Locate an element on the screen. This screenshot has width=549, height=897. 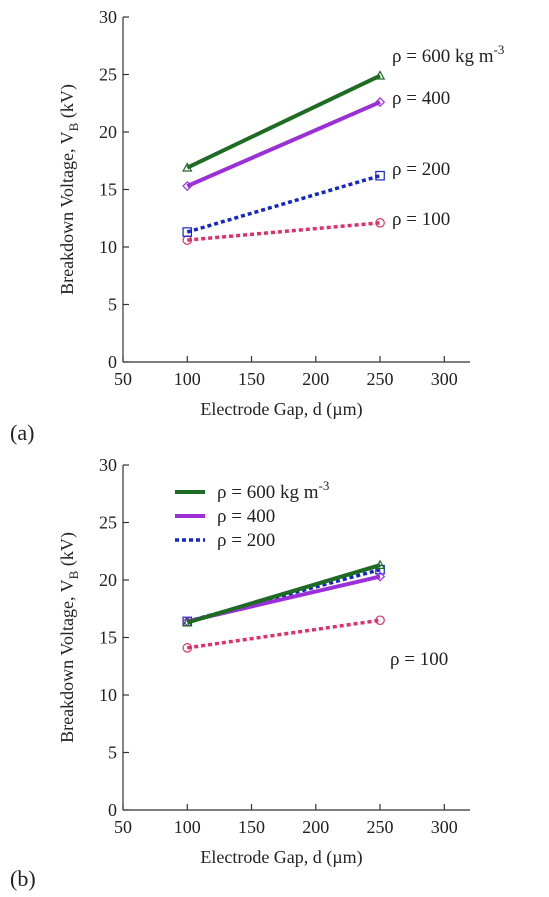
series-label: ρ = 200 is located at coordinates (421, 169).